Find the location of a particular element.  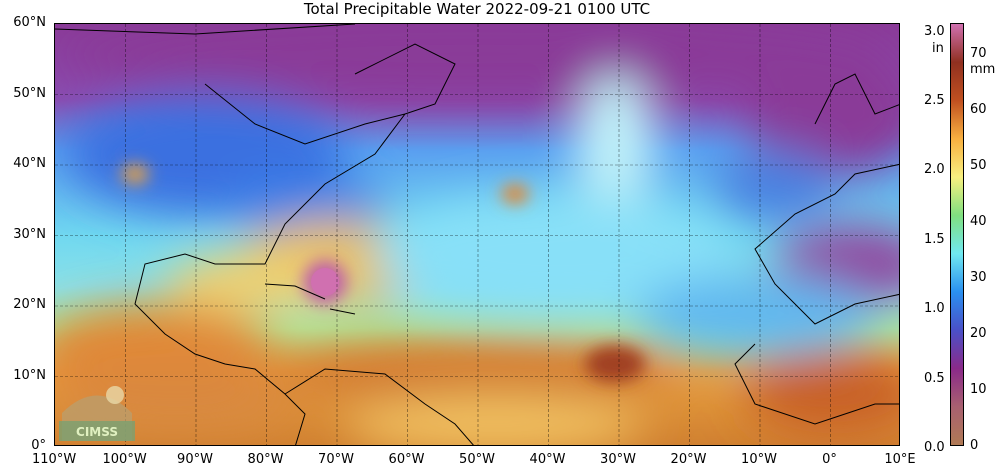

lon-label: 10°W is located at coordinates (759, 459).